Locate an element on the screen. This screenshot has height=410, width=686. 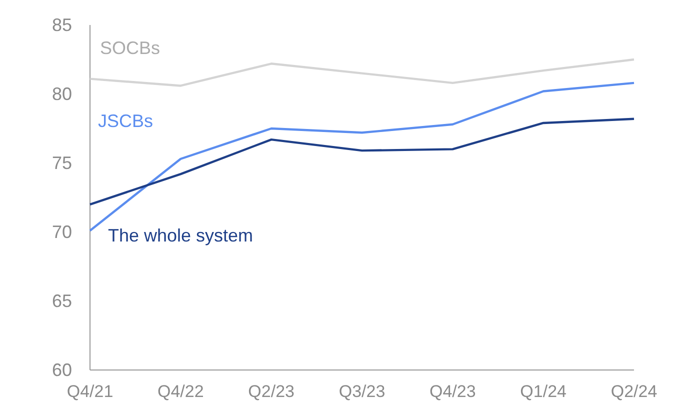
x-tick-label: Q3/23 is located at coordinates (362, 391).